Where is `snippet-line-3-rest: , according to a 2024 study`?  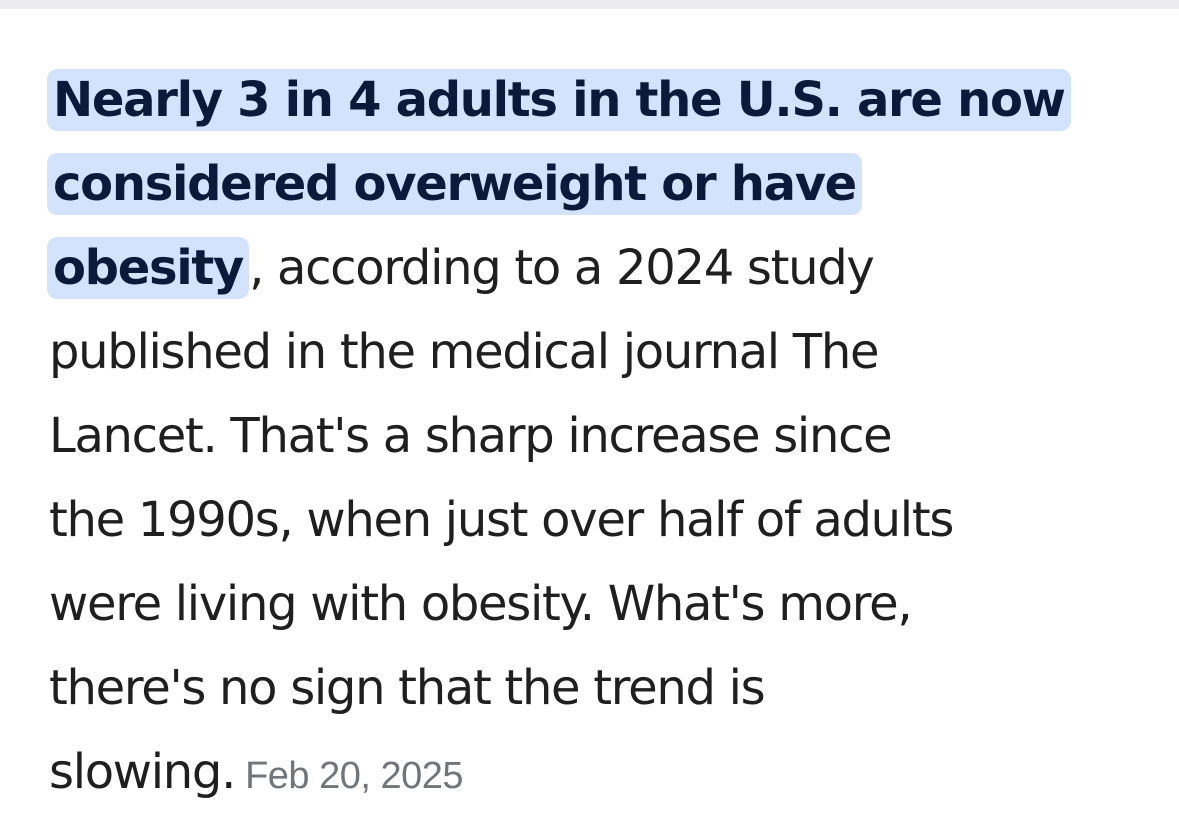 snippet-line-3-rest: , according to a 2024 study is located at coordinates (562, 268).